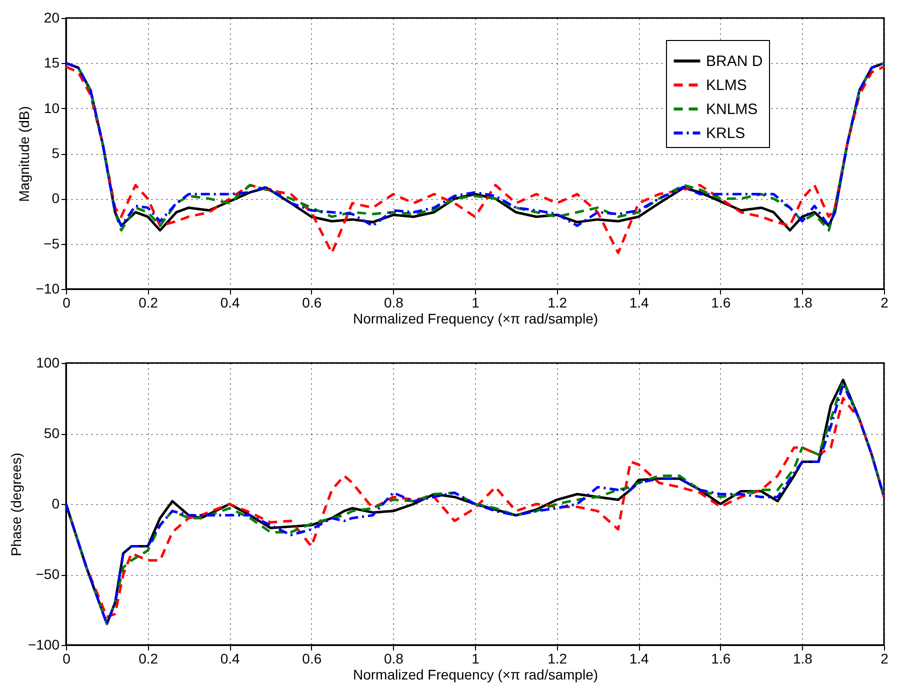 This screenshot has width=922, height=687. What do you see at coordinates (52, 433) in the screenshot?
I see `y-tick-label: 50` at bounding box center [52, 433].